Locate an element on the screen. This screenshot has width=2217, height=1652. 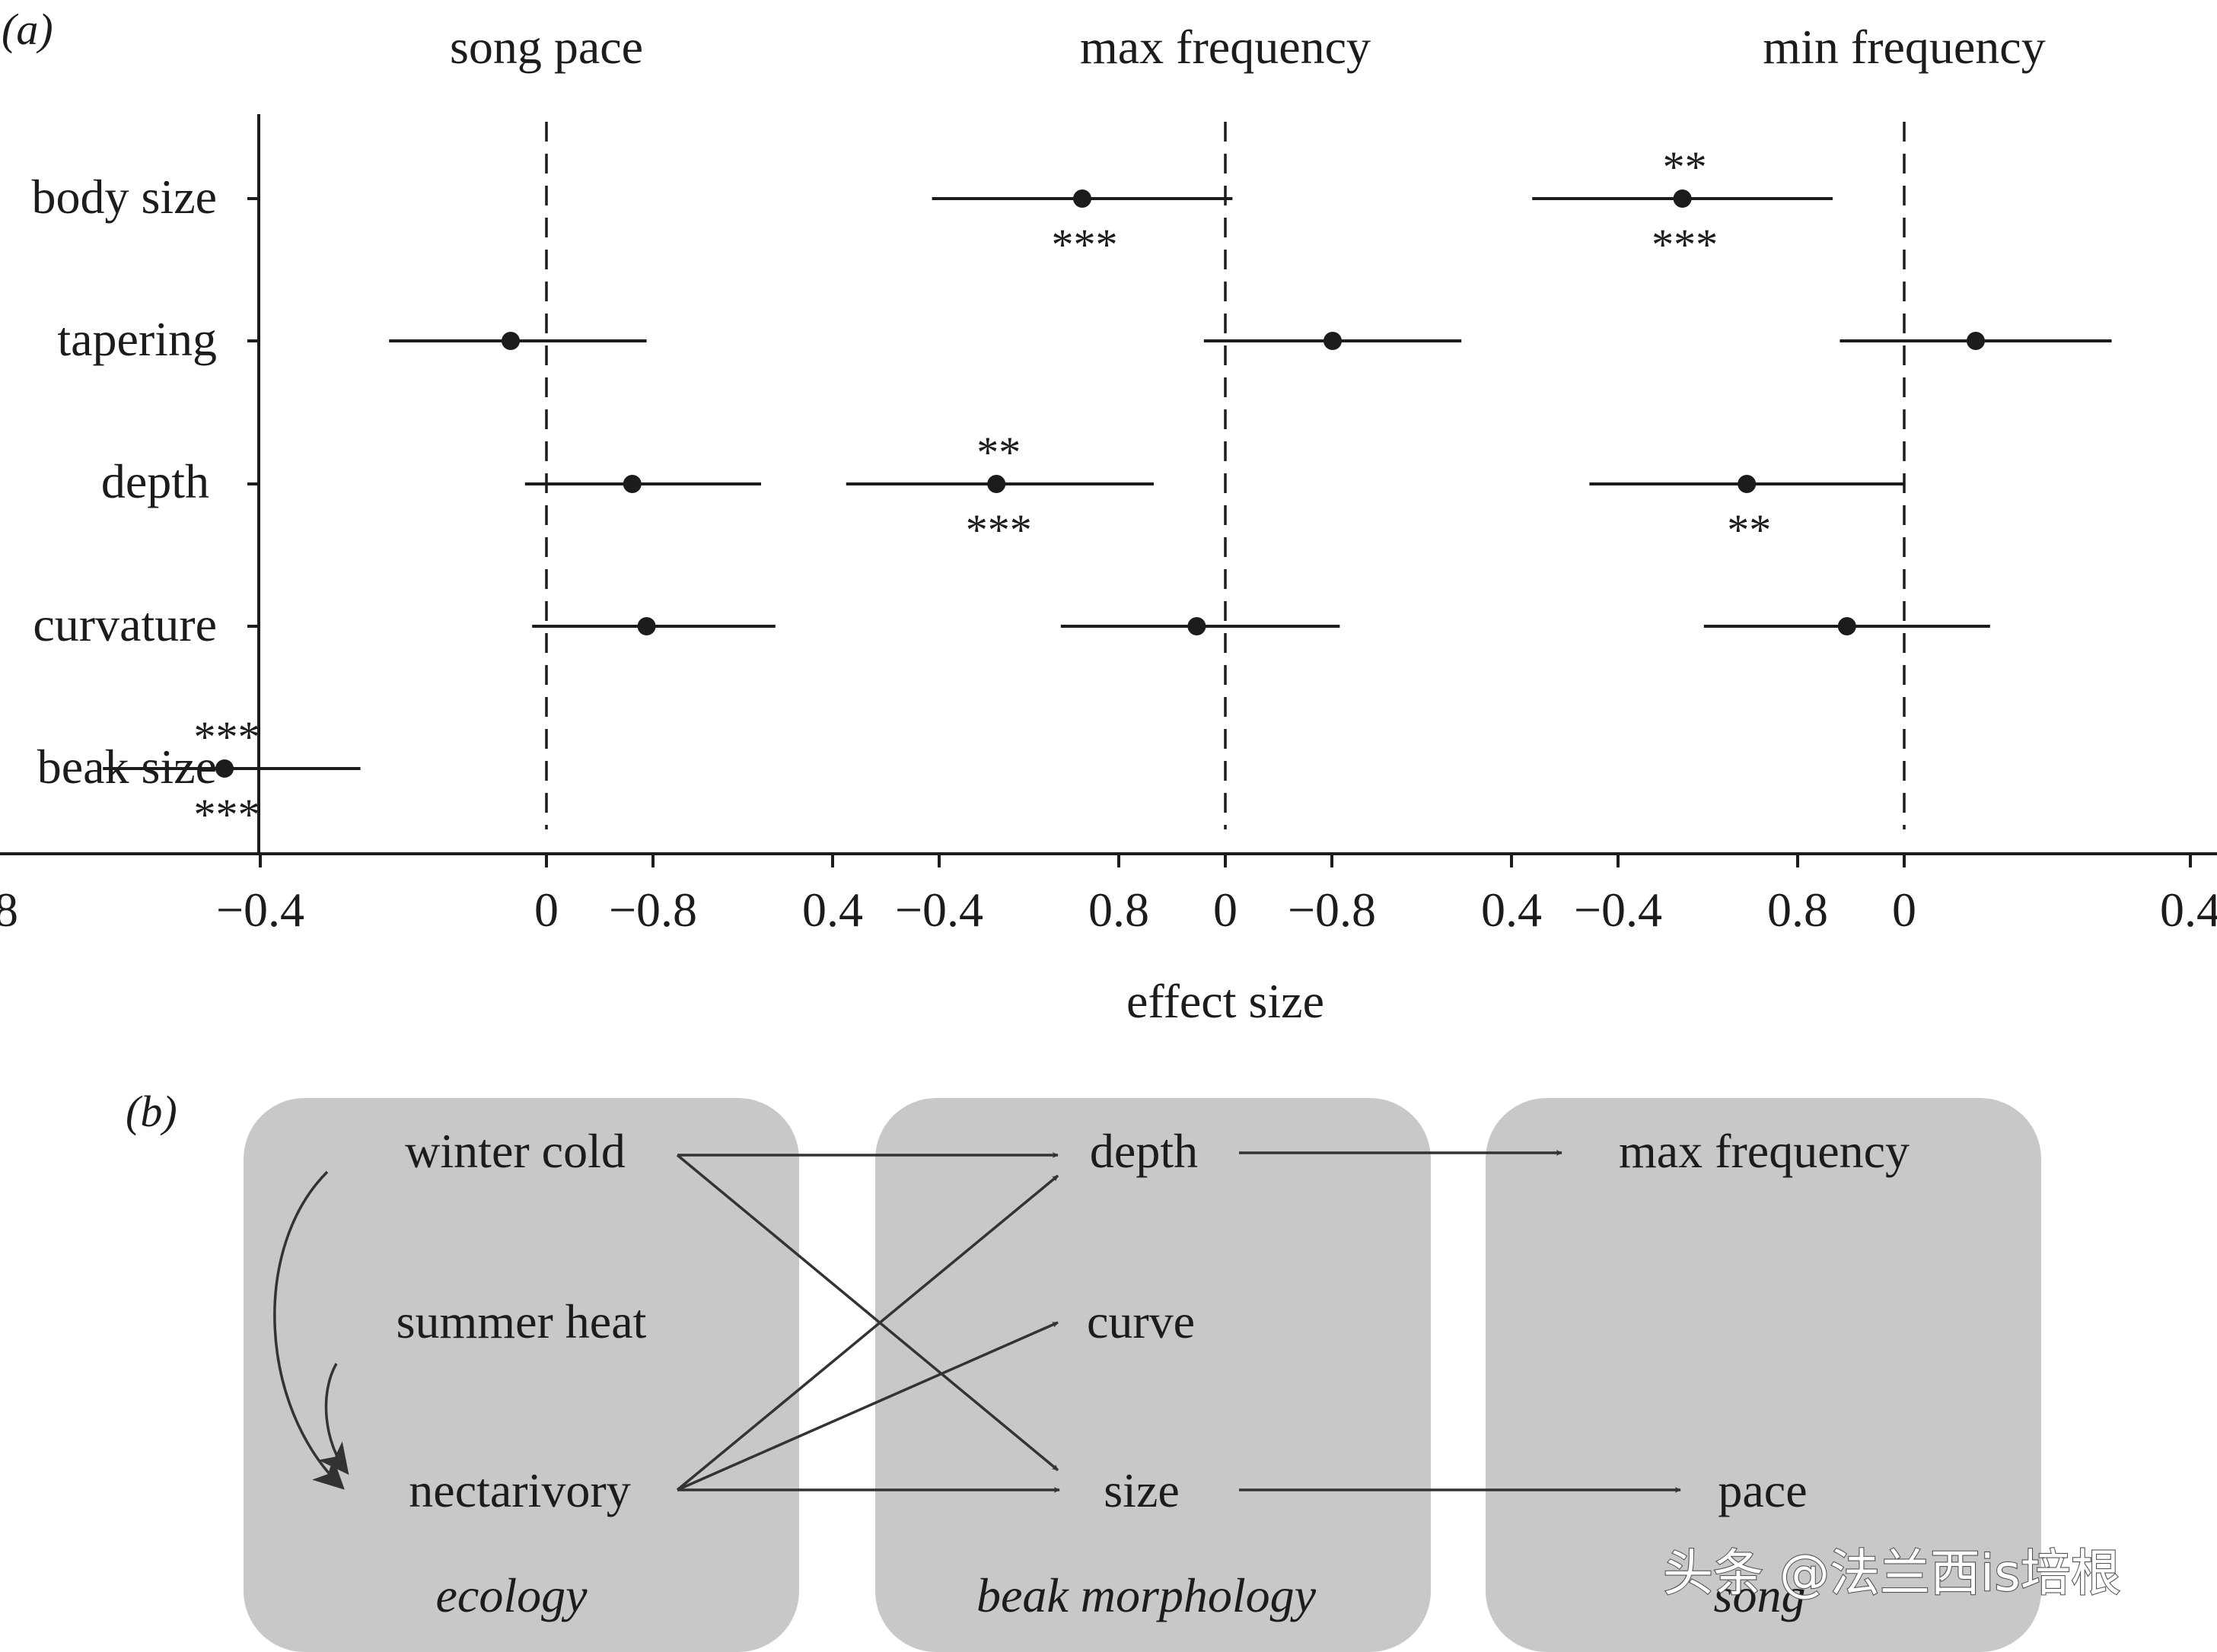
edge-winter-cold-to-size is located at coordinates (867, 1313).